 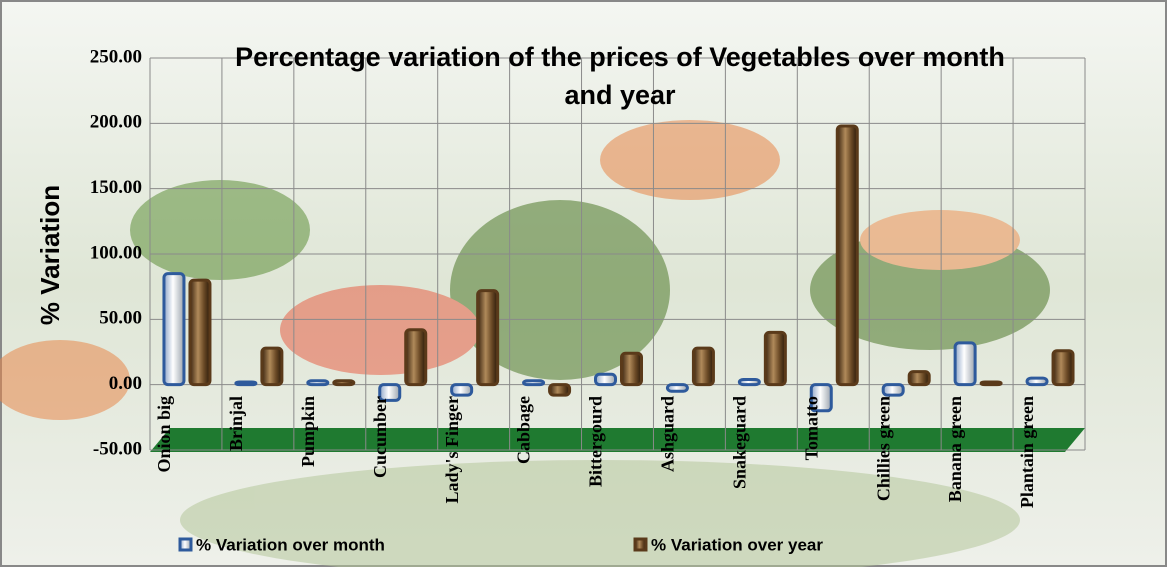 I want to click on legend-label: % Variation over month, so click(x=290, y=544).